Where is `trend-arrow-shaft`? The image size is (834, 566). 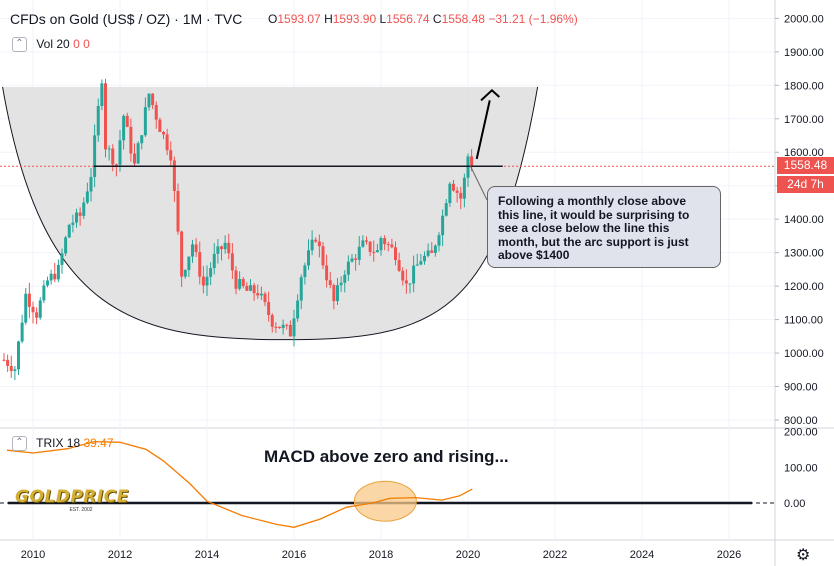
trend-arrow-shaft is located at coordinates (483, 130).